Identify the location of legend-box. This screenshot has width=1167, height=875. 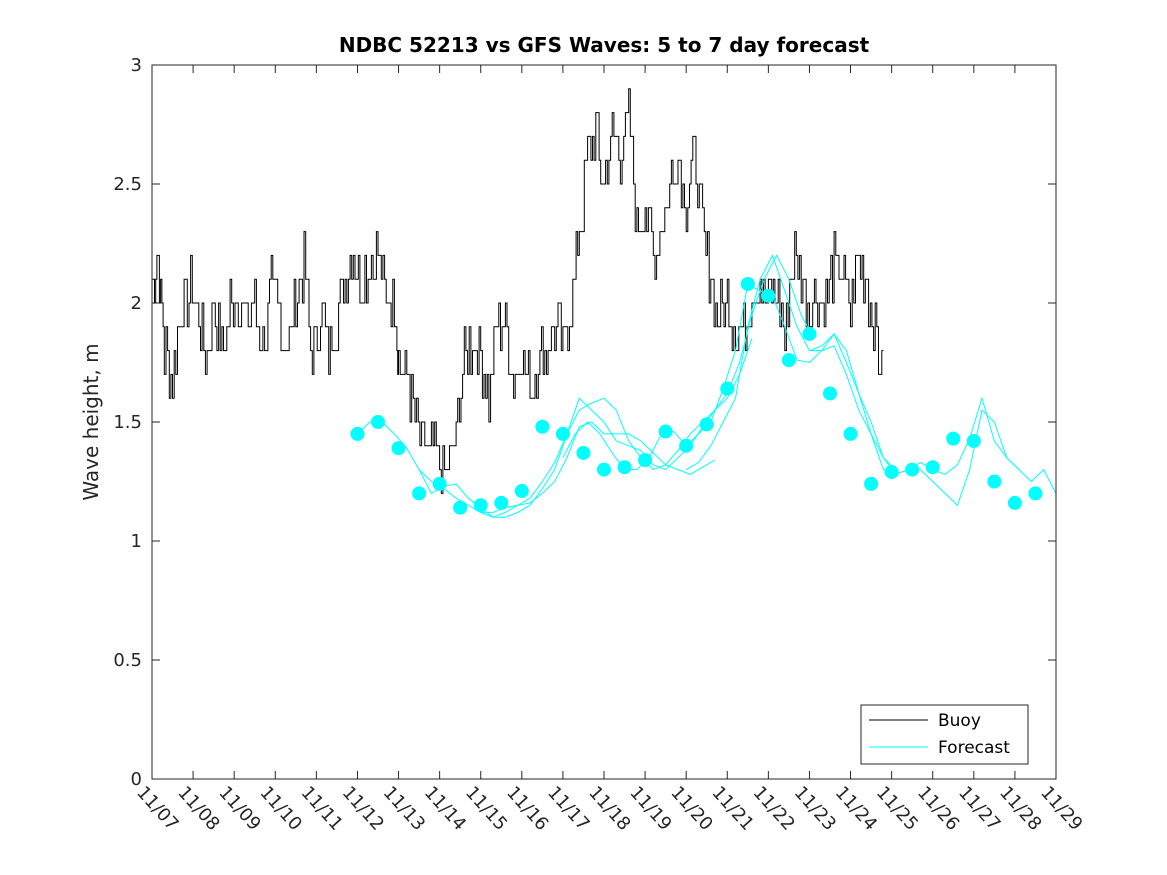
(944, 734).